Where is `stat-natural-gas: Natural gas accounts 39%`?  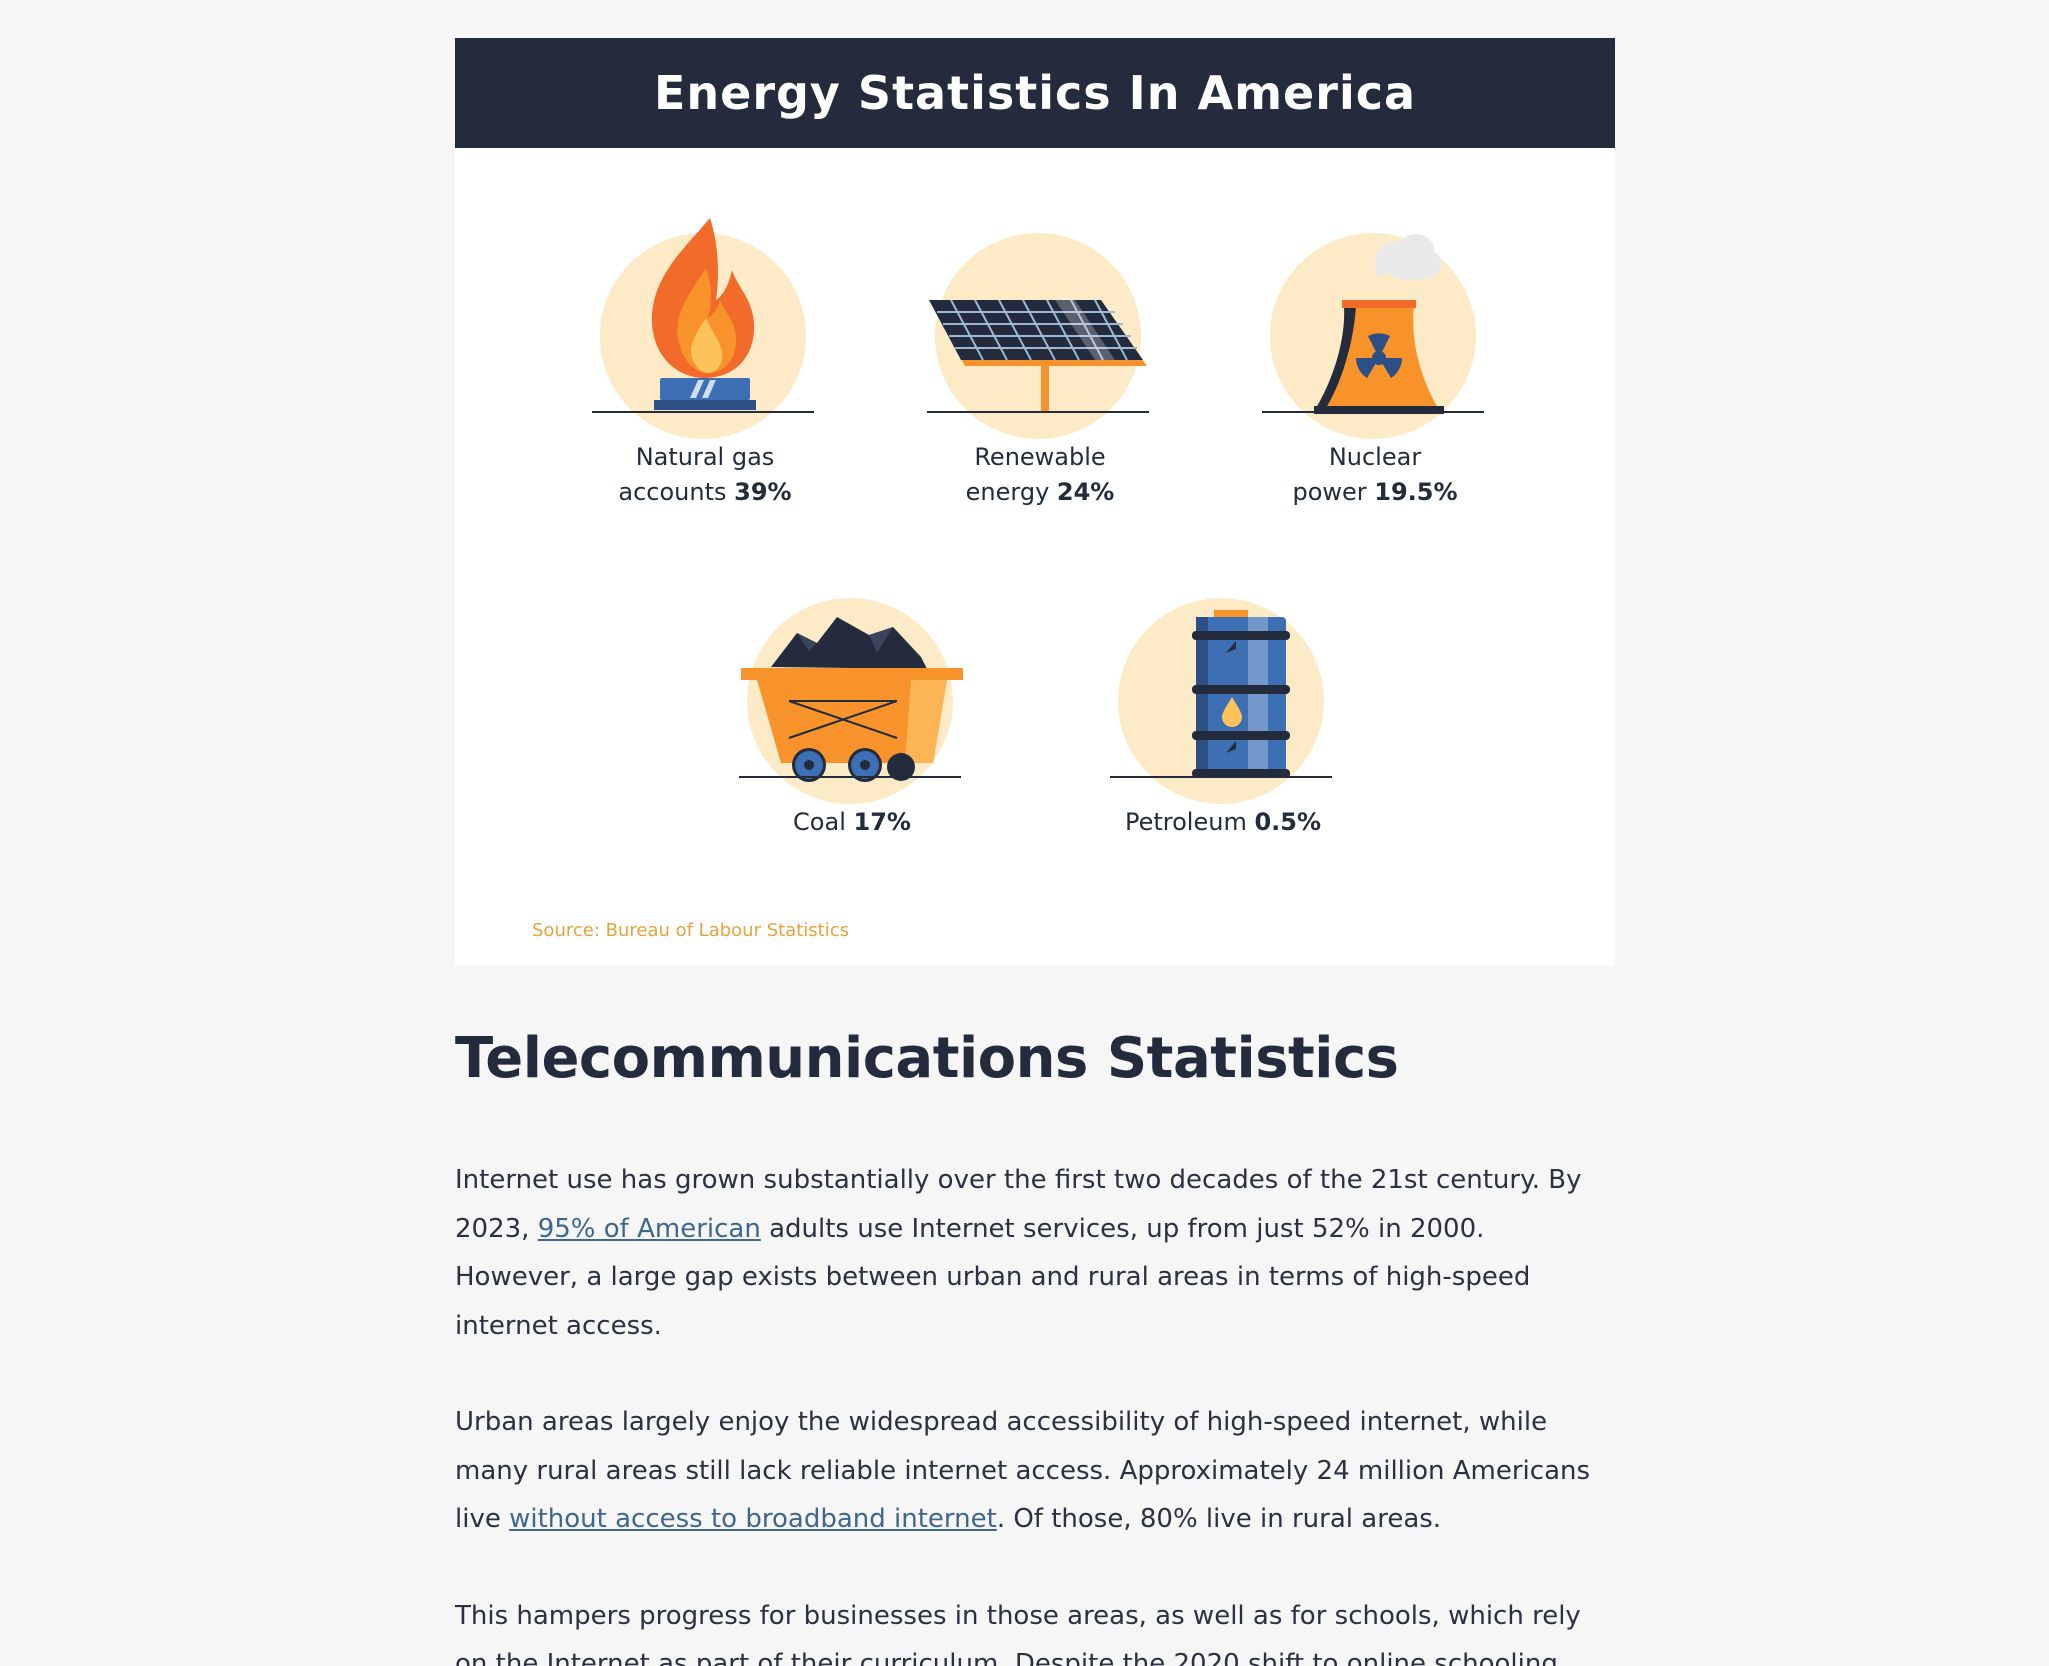 stat-natural-gas: Natural gas accounts 39% is located at coordinates (705, 359).